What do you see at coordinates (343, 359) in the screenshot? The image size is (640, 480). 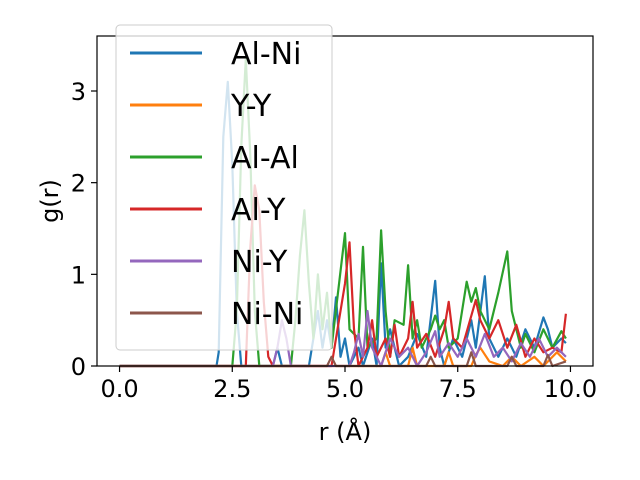 I see `series-line-ni-ni` at bounding box center [343, 359].